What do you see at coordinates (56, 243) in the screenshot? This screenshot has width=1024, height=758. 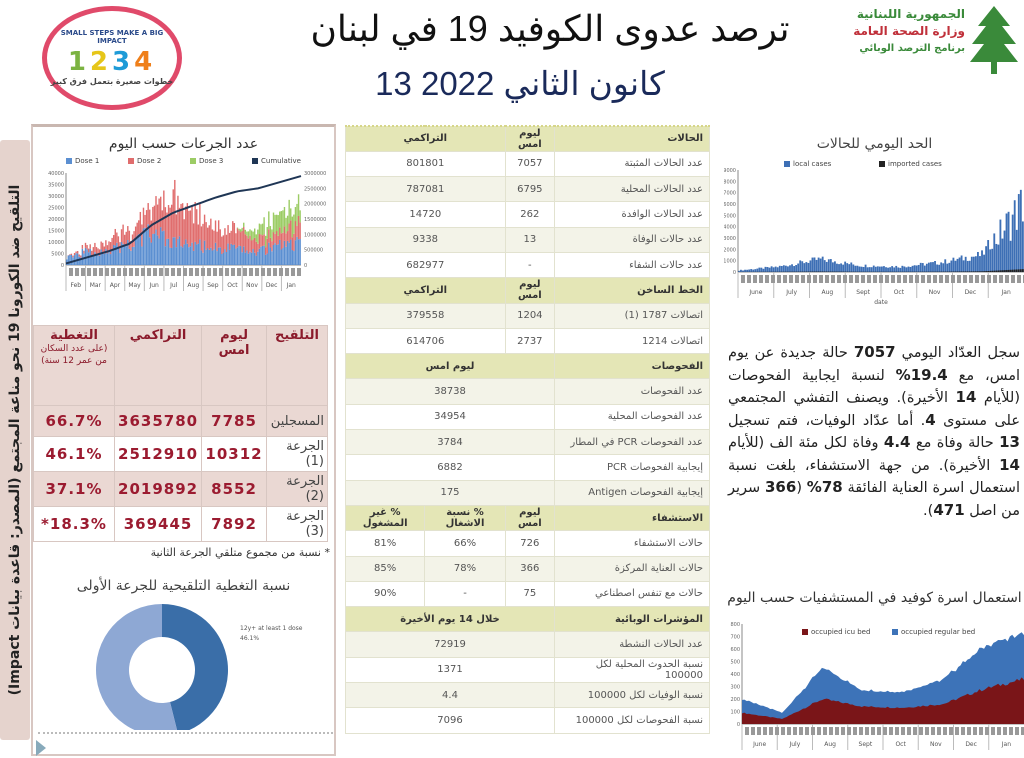 I see `y-tick-label: 10000` at bounding box center [56, 243].